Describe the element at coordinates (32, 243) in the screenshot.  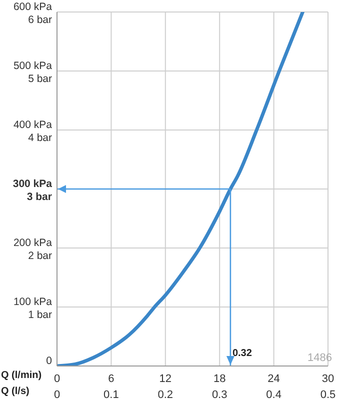
I see `y-tick-label: 200 kPa` at that location.